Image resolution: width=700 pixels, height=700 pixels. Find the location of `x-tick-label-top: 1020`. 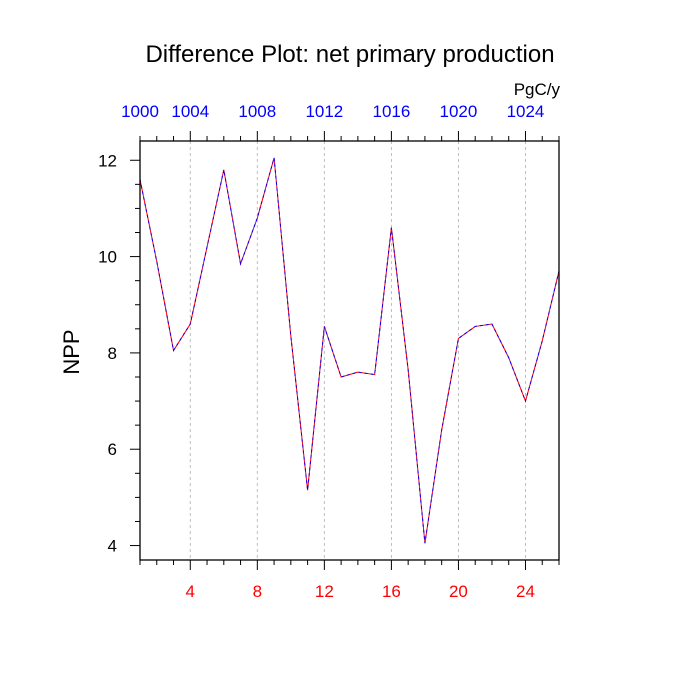

x-tick-label-top: 1020 is located at coordinates (459, 111).